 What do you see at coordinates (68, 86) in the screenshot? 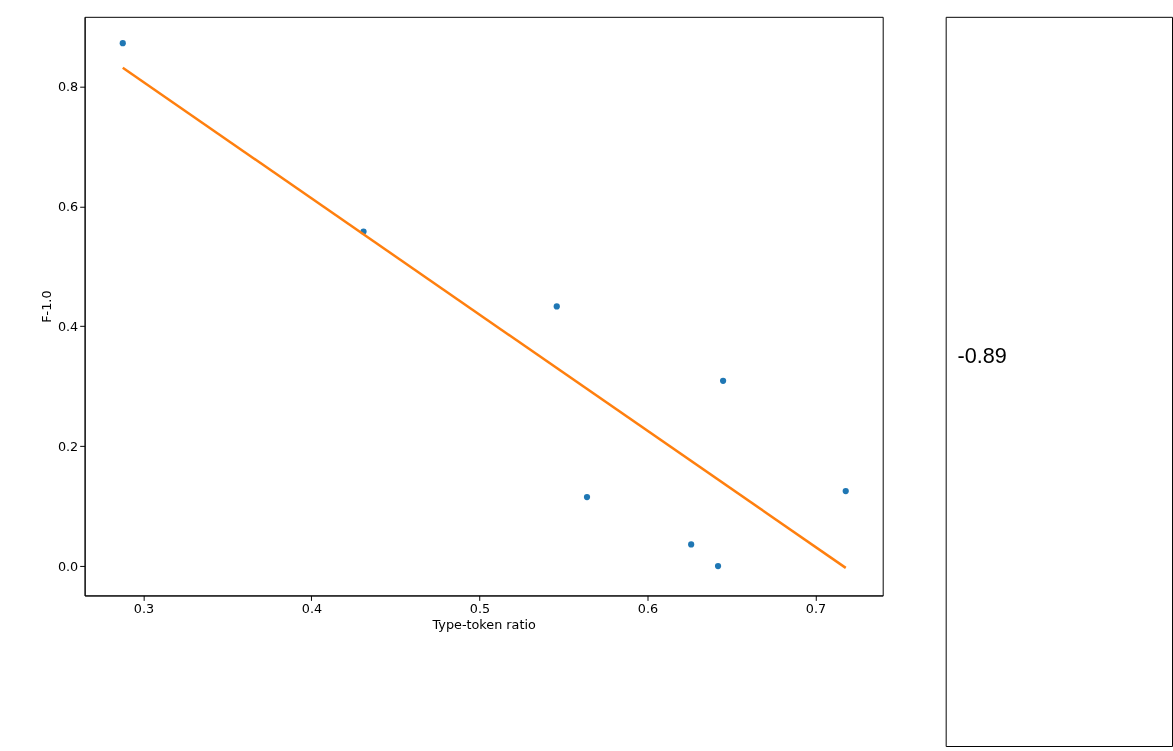
I see `y-tick-label: 0.8` at bounding box center [68, 86].